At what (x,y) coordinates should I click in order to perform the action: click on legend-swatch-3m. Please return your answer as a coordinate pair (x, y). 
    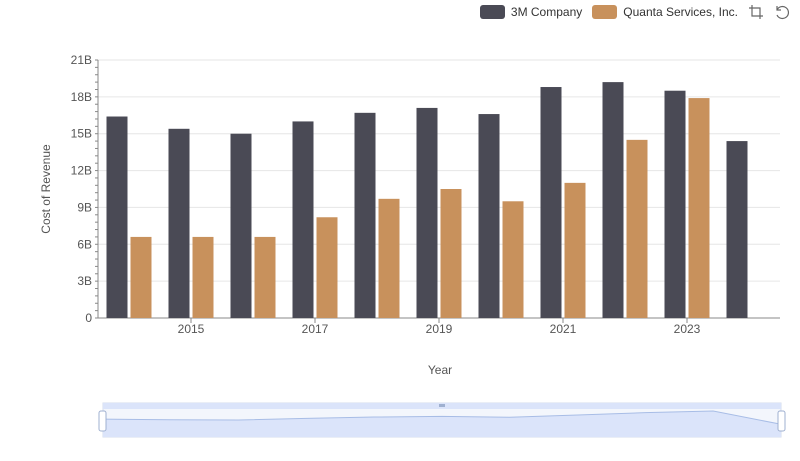
    Looking at the image, I should click on (492, 12).